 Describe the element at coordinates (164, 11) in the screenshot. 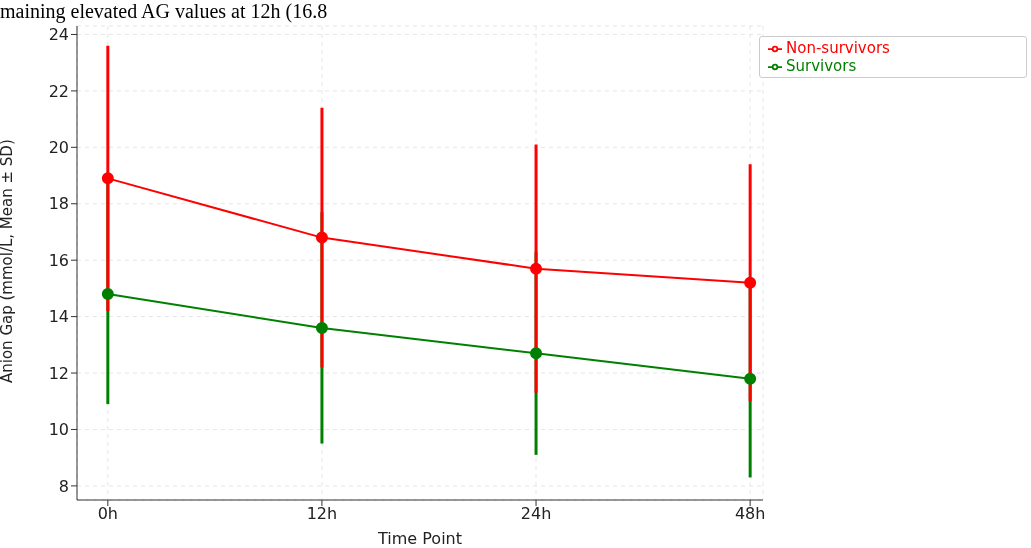

I see `text: maining elevated AG values at 12h (16.8` at that location.